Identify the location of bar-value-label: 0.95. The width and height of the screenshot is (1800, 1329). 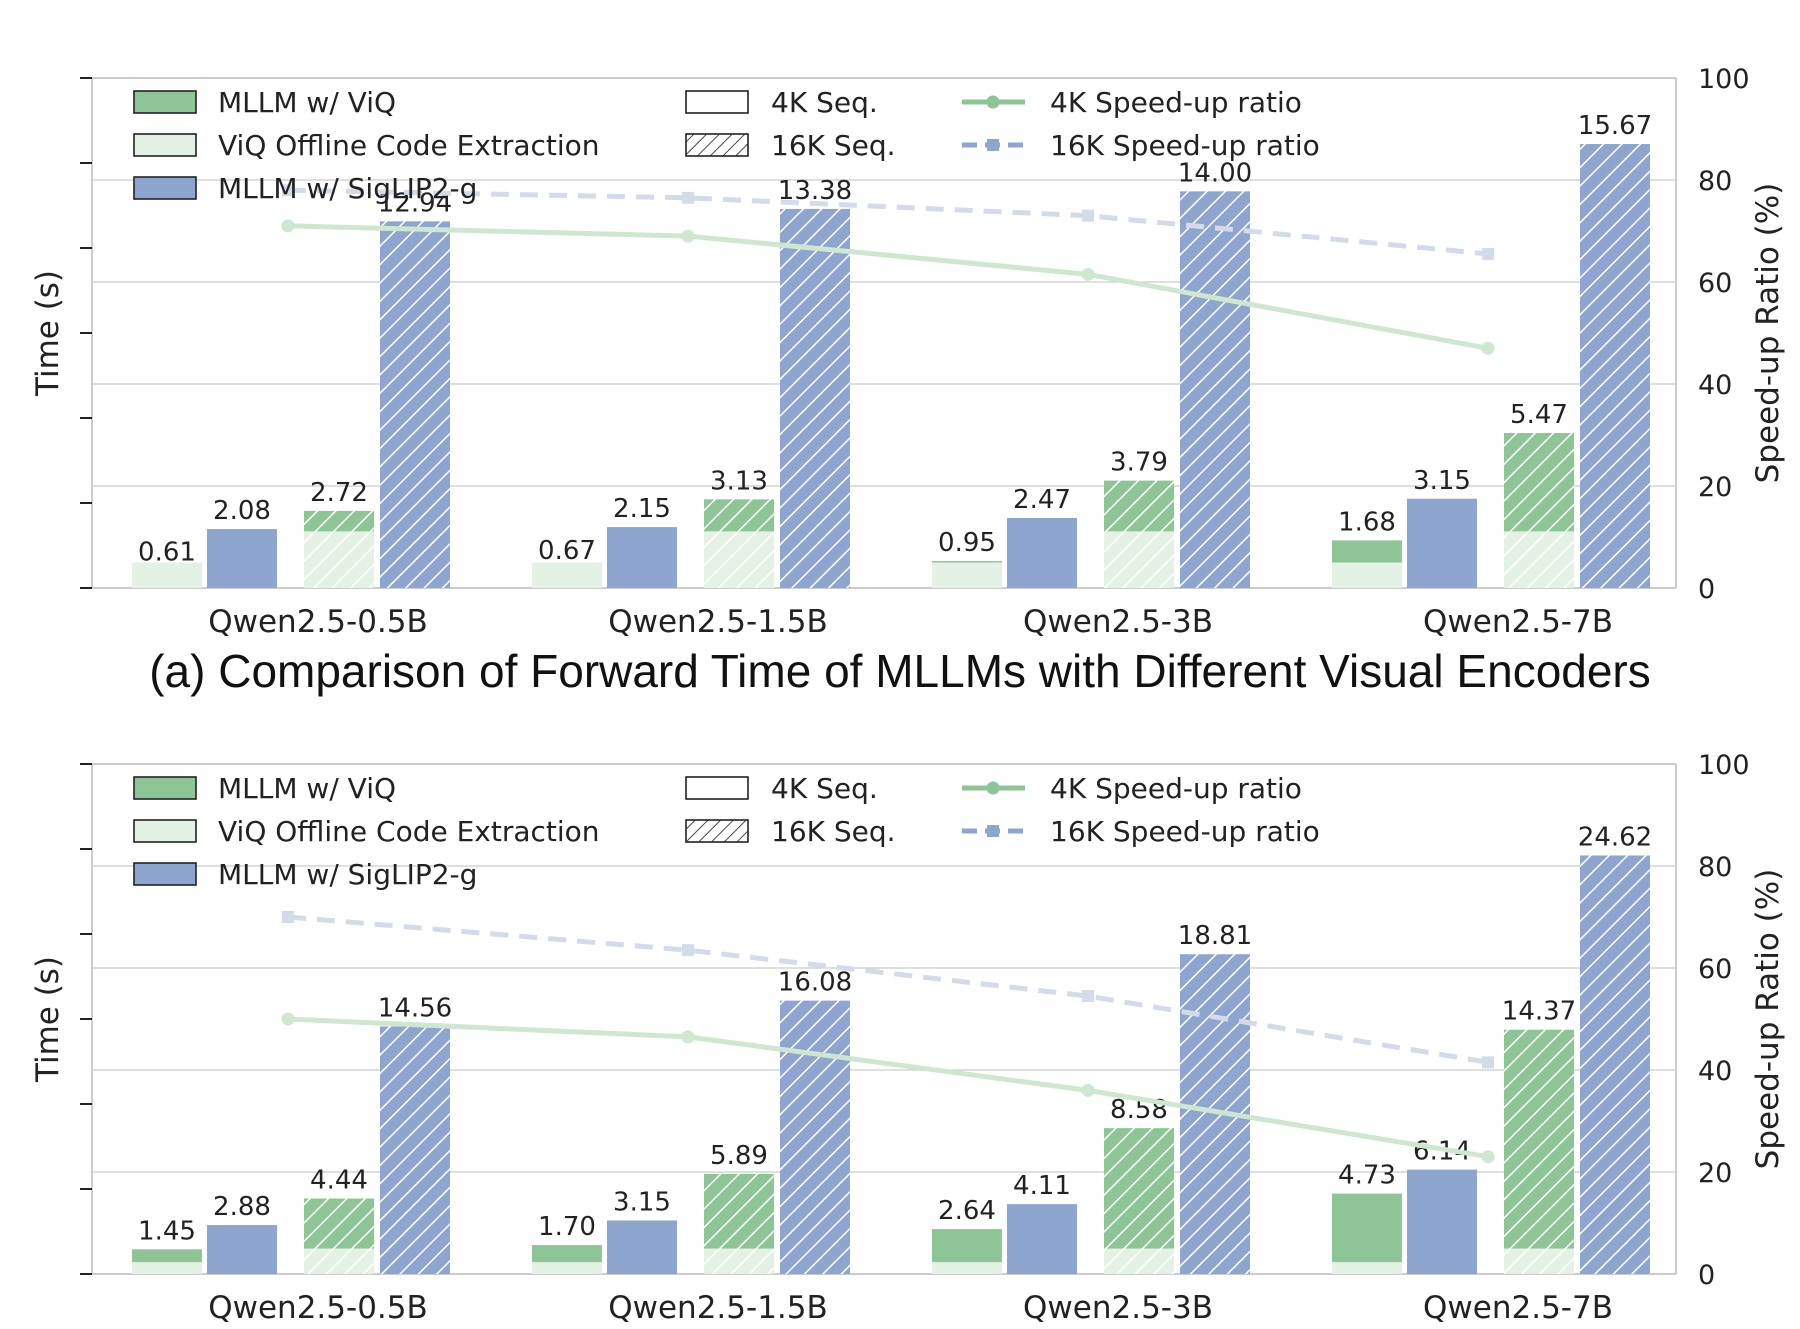
(967, 543).